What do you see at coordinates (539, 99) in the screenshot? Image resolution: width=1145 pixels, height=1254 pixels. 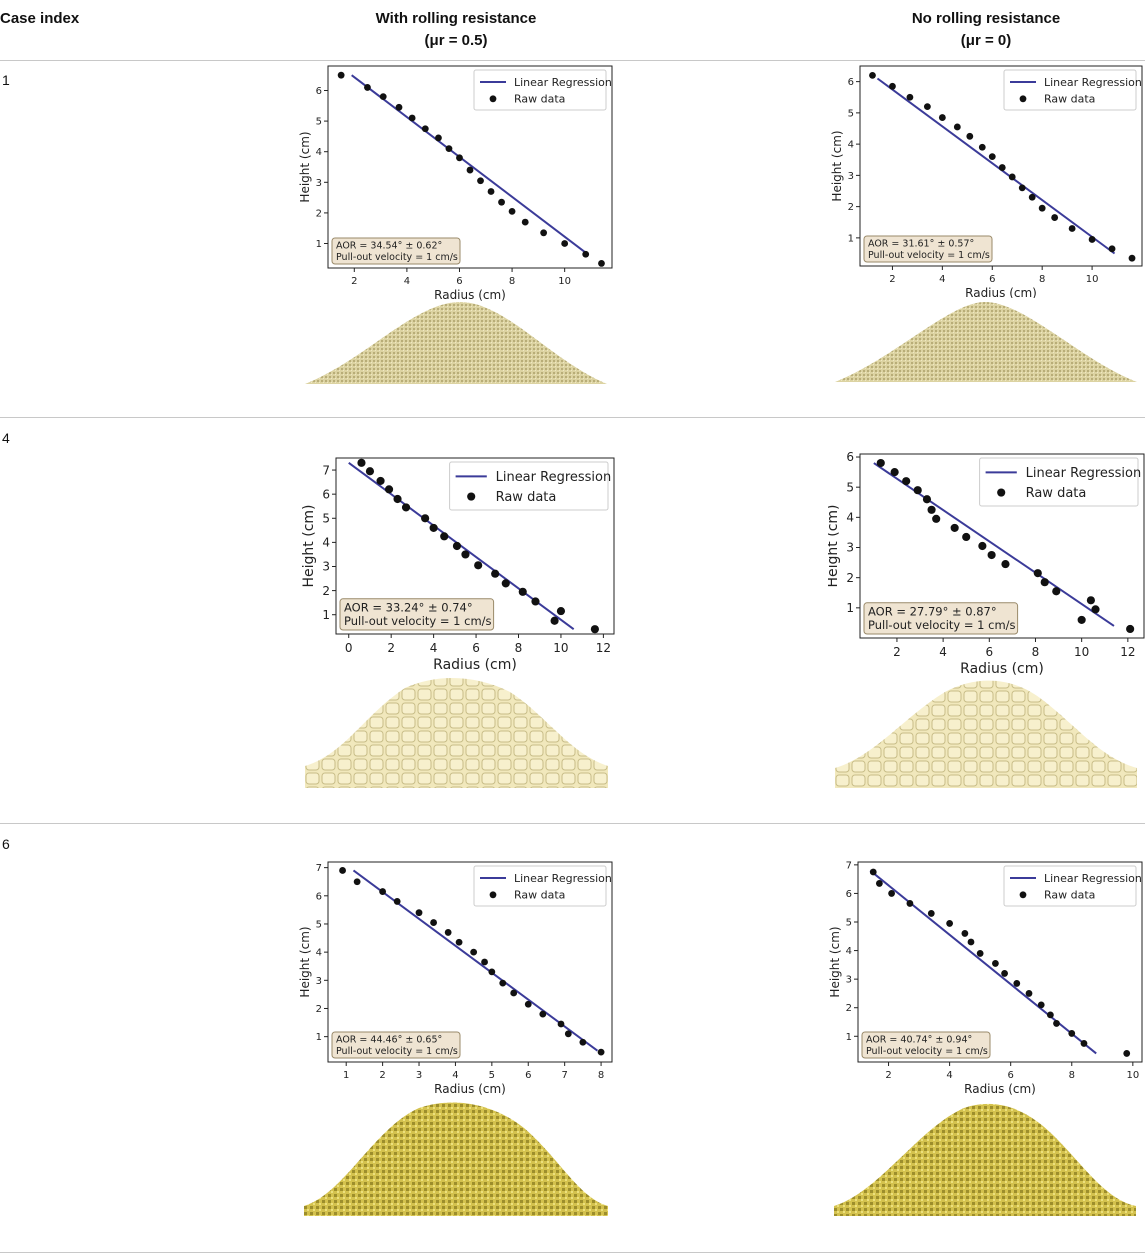 I see `legend-entry: Raw data` at bounding box center [539, 99].